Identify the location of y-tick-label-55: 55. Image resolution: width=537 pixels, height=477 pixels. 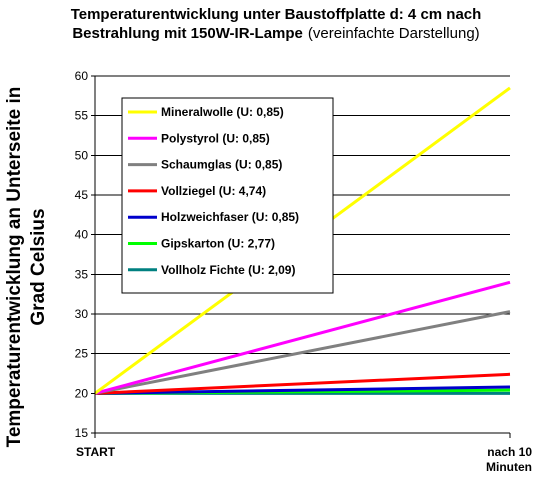
(82, 116).